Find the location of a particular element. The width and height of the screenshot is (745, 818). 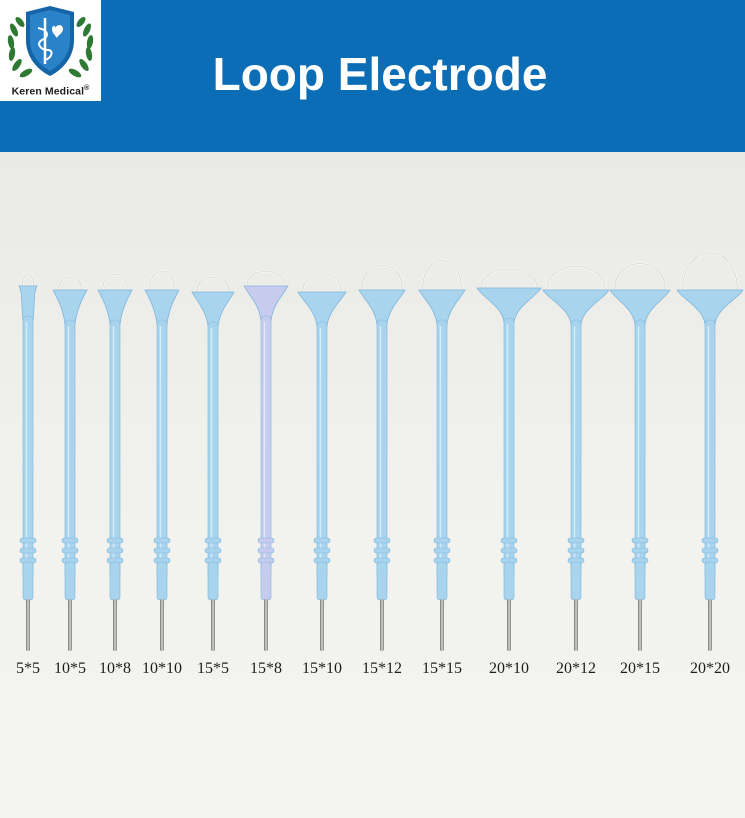

brand-name-text: Keren Medical is located at coordinates (48, 91).